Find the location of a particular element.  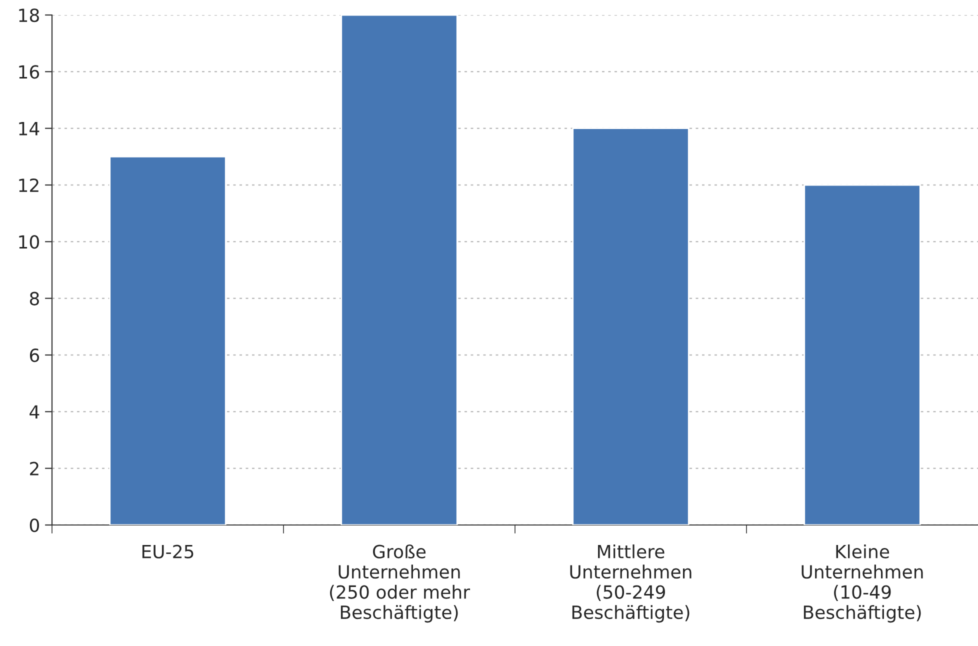

y-tick-label: 8 is located at coordinates (34, 299).